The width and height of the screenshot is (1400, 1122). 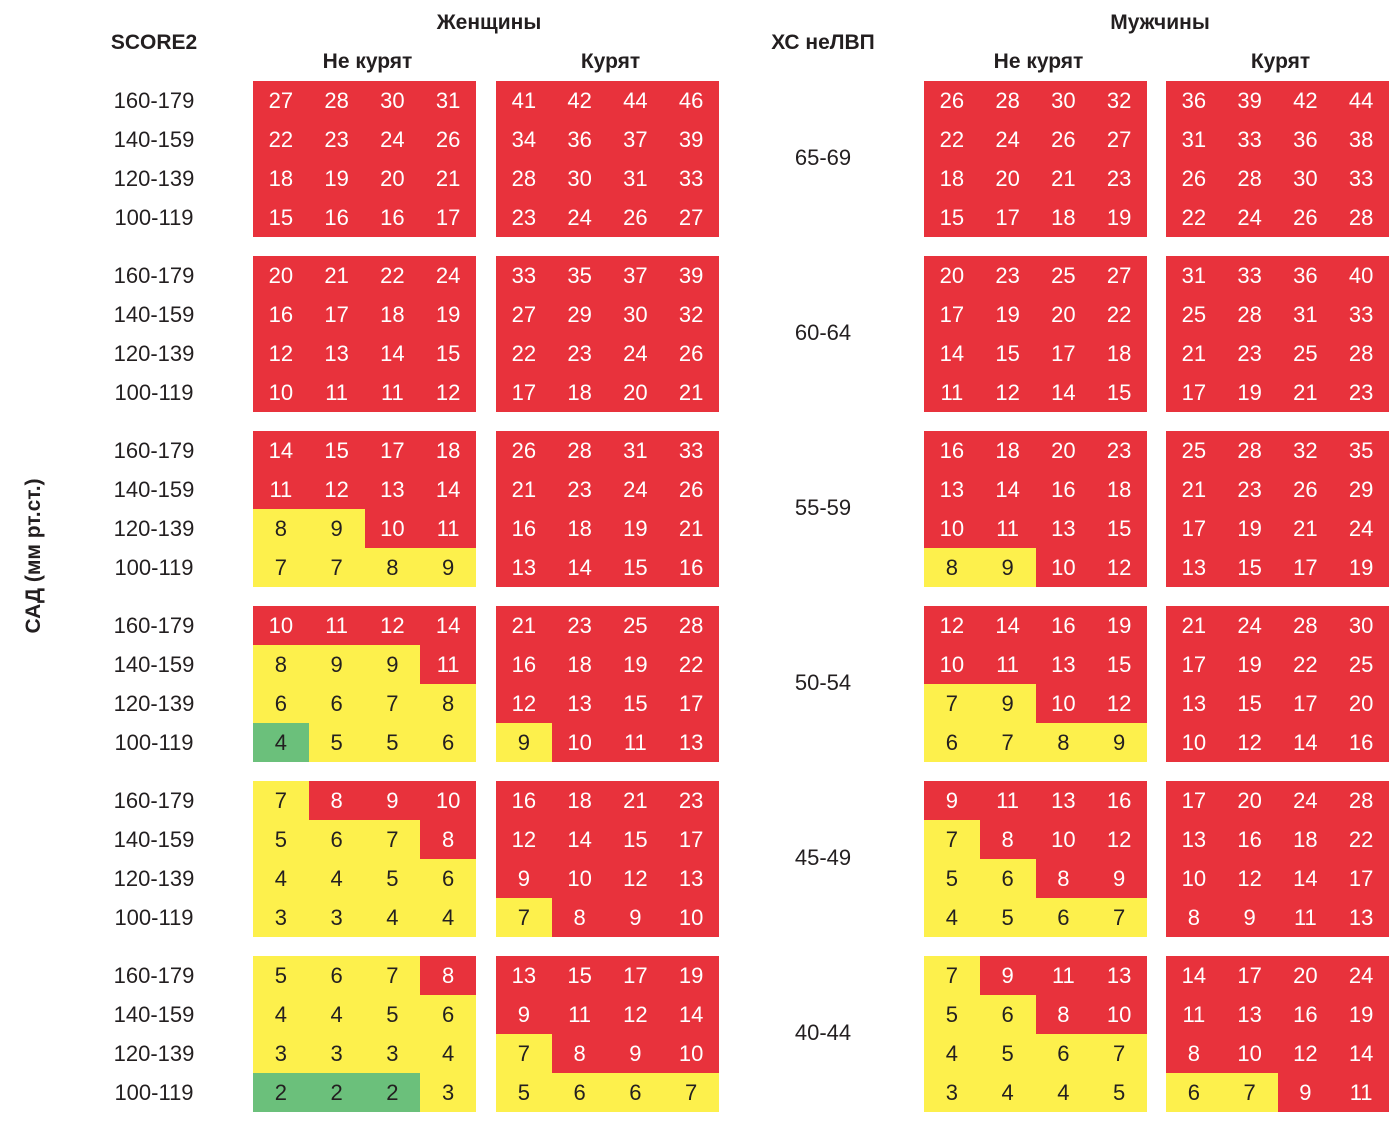 What do you see at coordinates (1038, 61) in the screenshot?
I see `men-nonsmoker-header: Не курят` at bounding box center [1038, 61].